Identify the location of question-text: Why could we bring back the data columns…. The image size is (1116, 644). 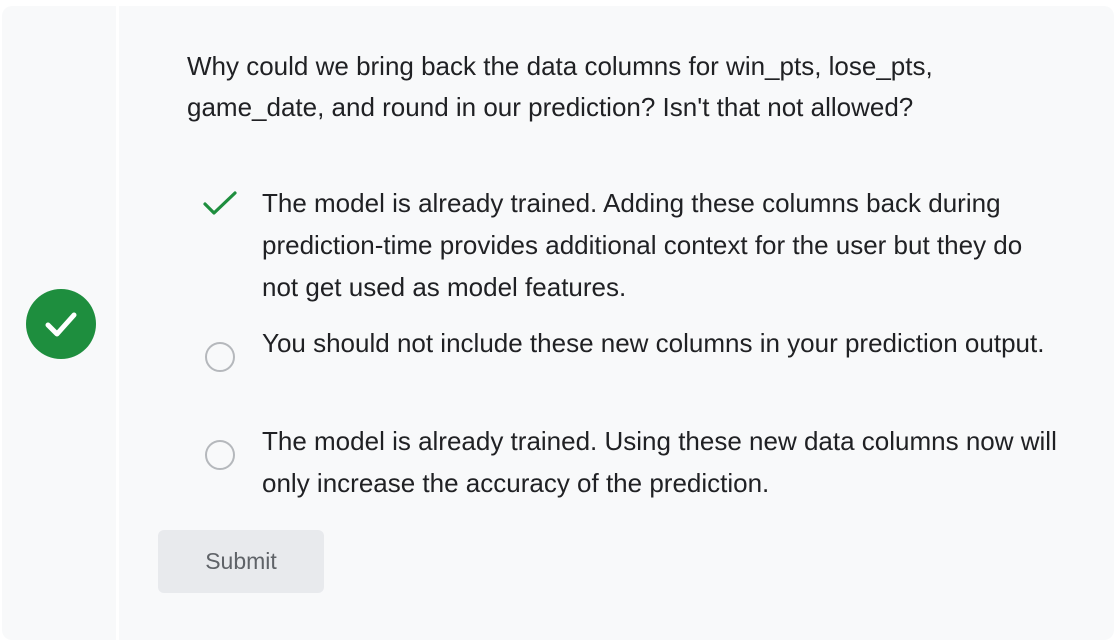
(560, 86).